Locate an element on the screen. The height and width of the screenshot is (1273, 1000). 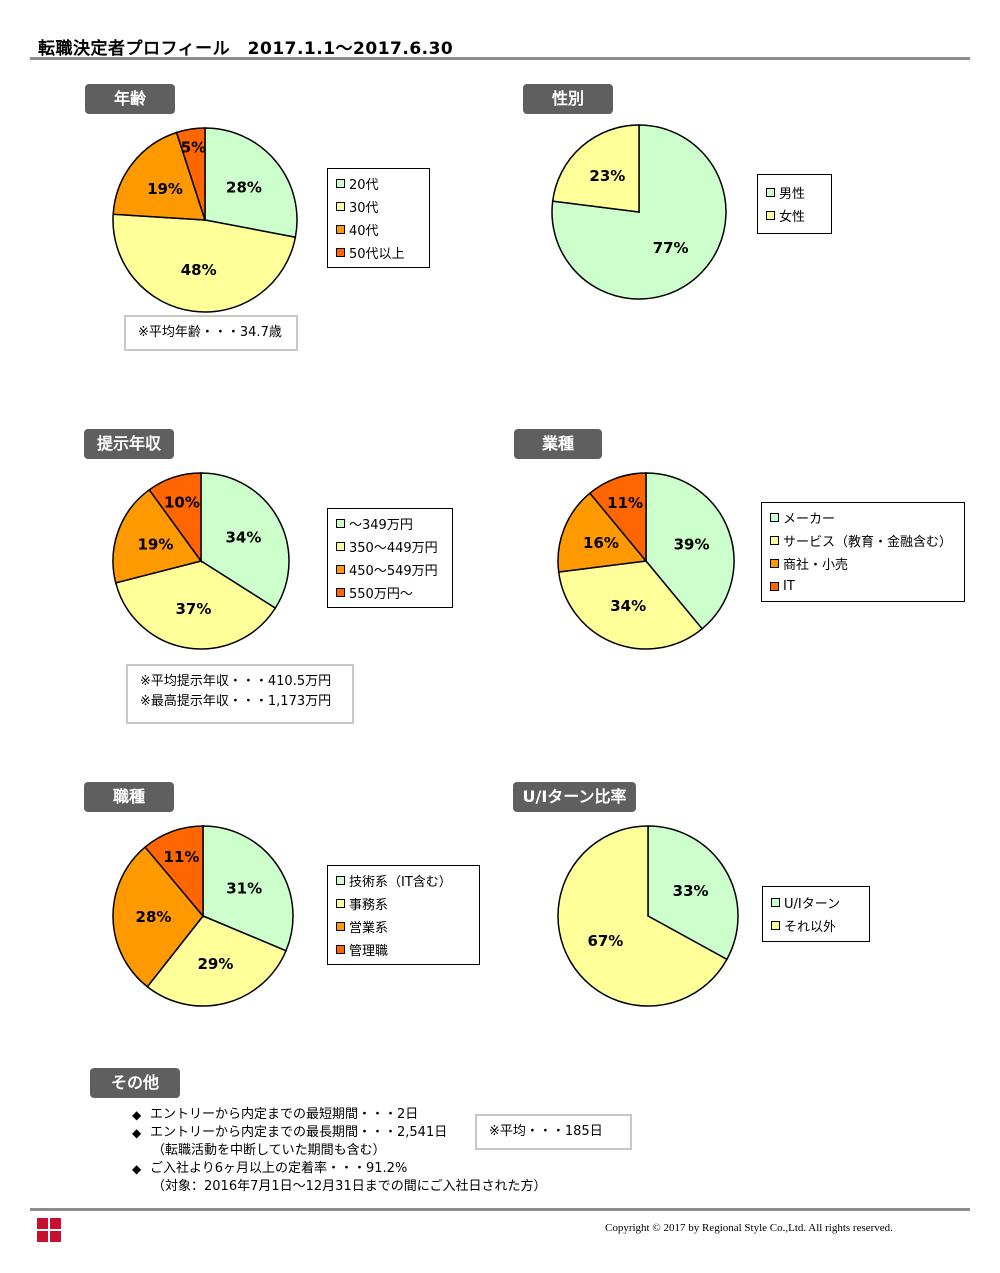
gender-legend: 男性 女性 is located at coordinates (794, 204).